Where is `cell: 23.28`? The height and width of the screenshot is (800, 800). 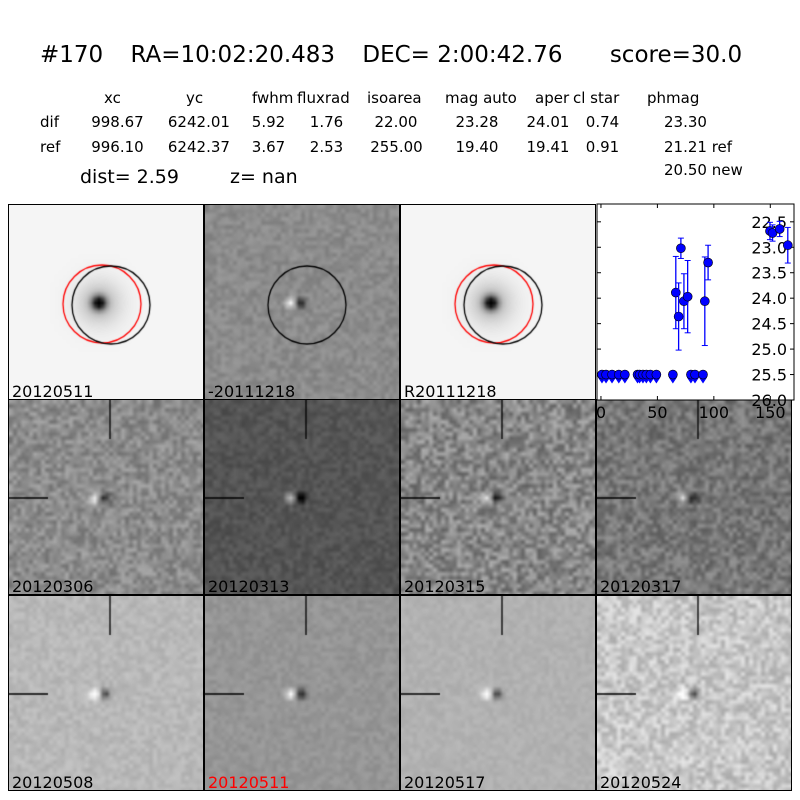 cell: 23.28 is located at coordinates (477, 122).